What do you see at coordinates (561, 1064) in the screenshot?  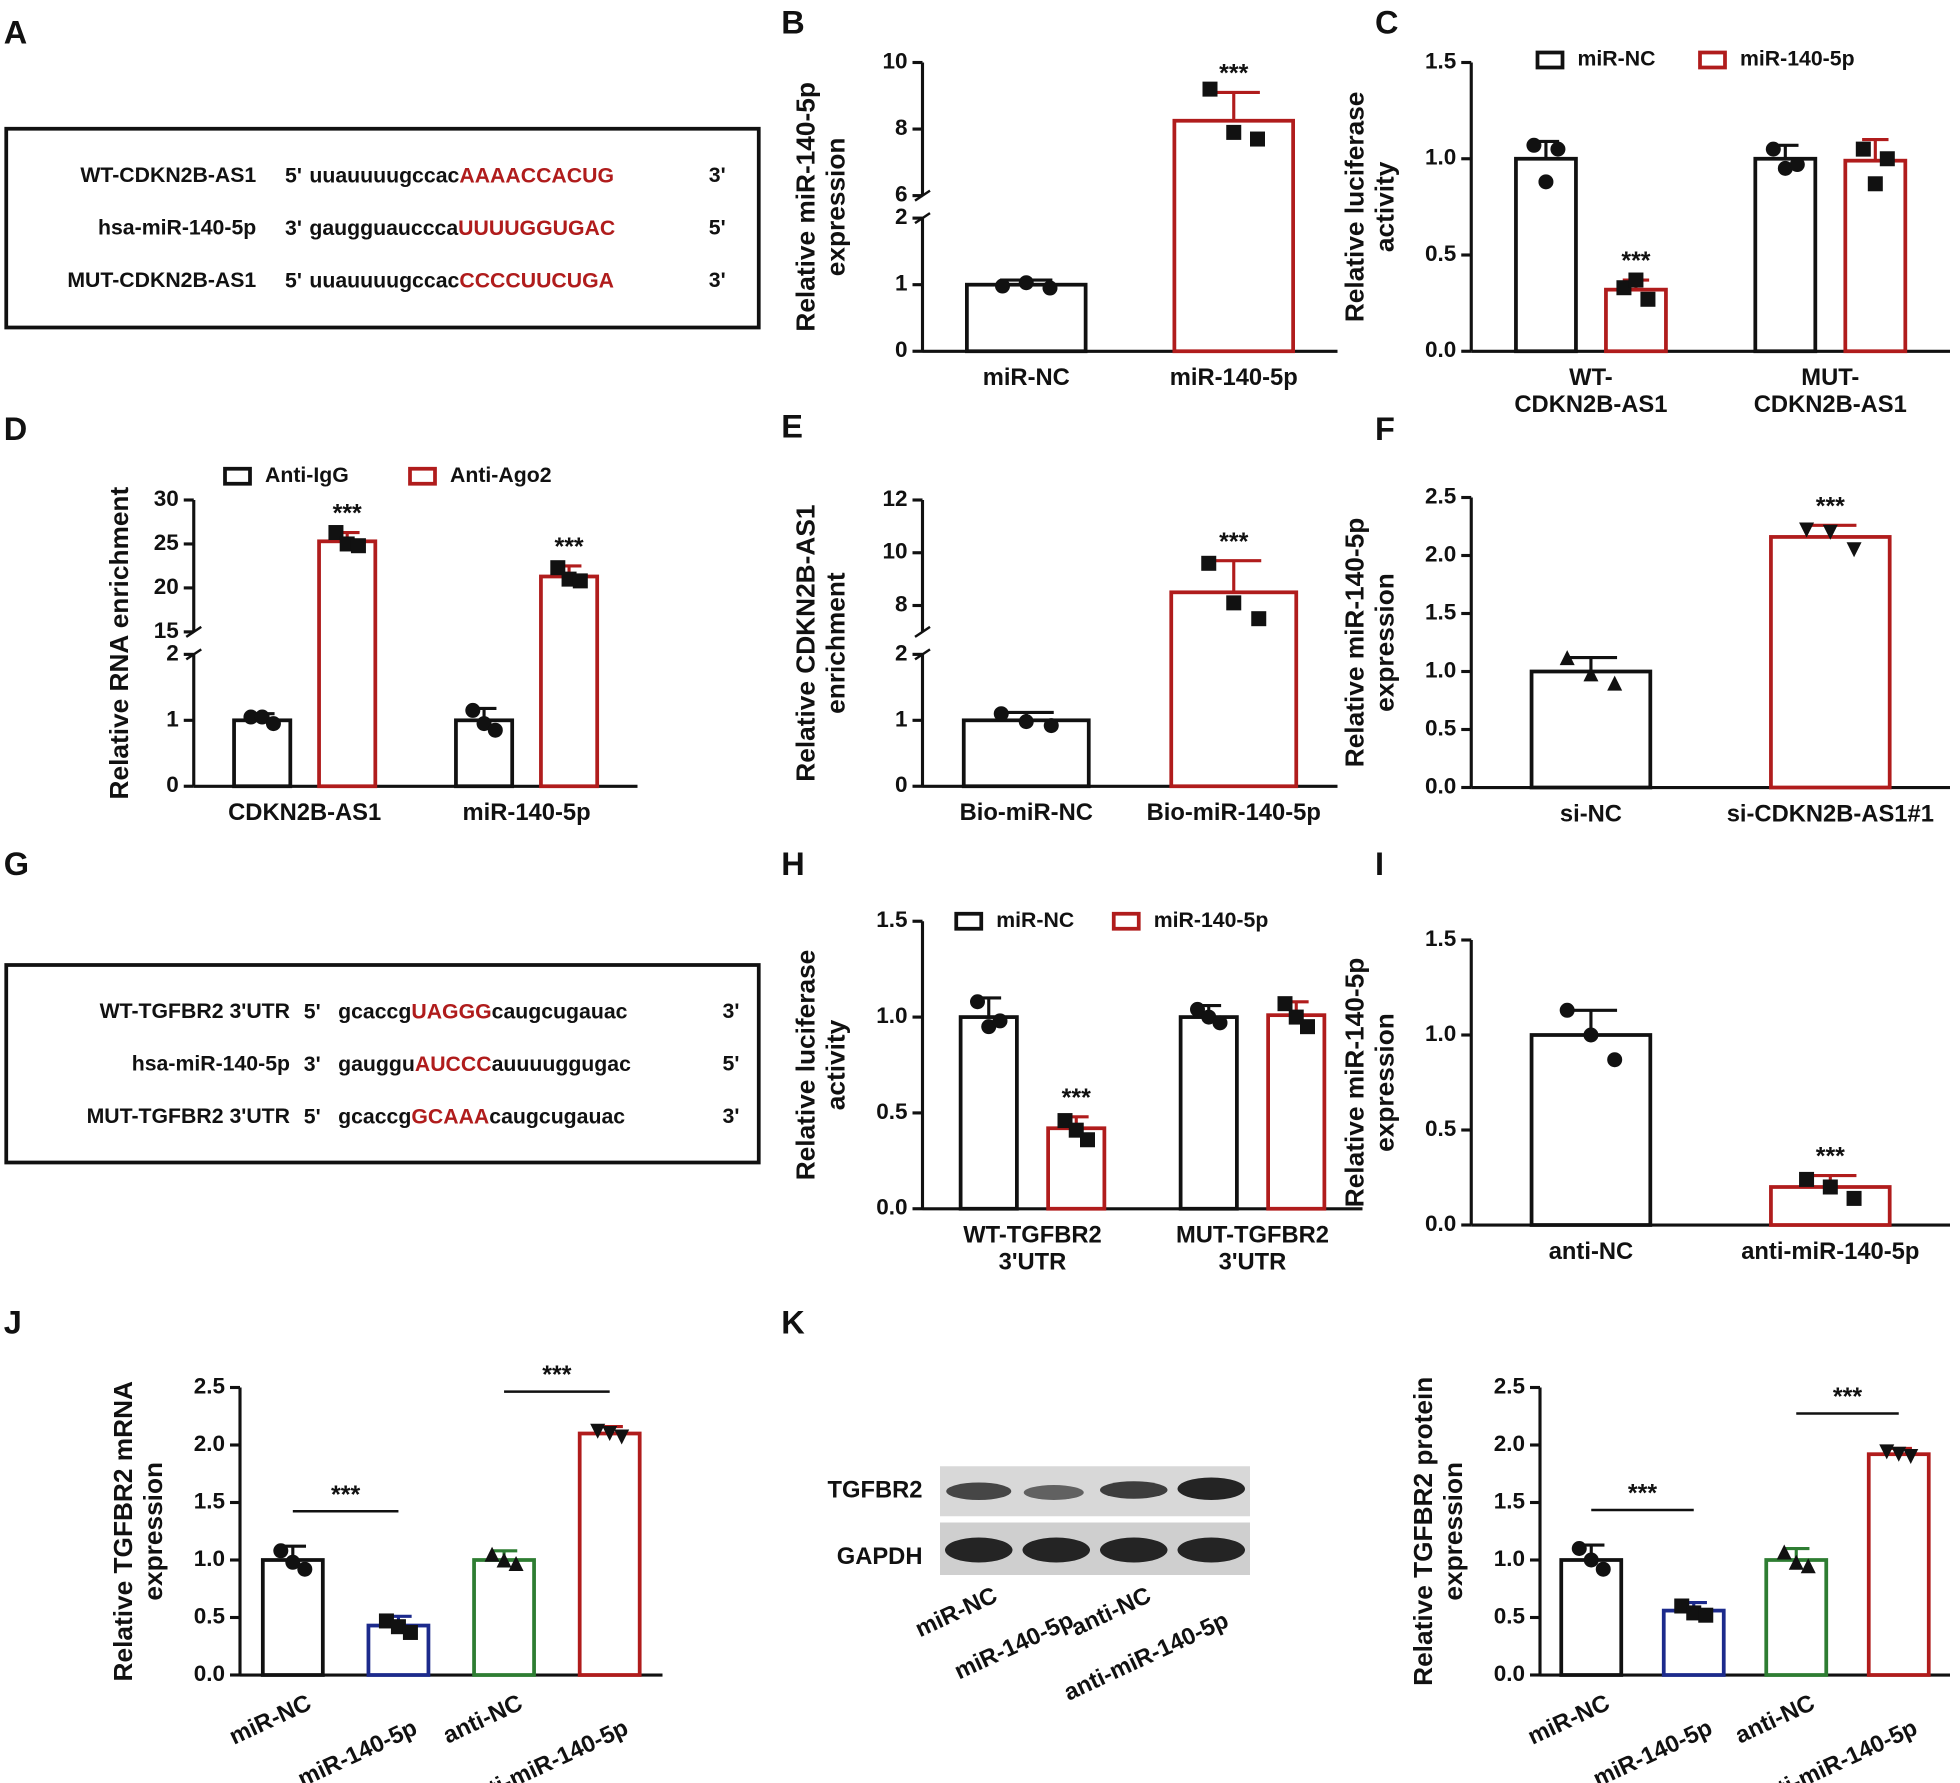 I see `sequence-plain: auuuuggugac` at bounding box center [561, 1064].